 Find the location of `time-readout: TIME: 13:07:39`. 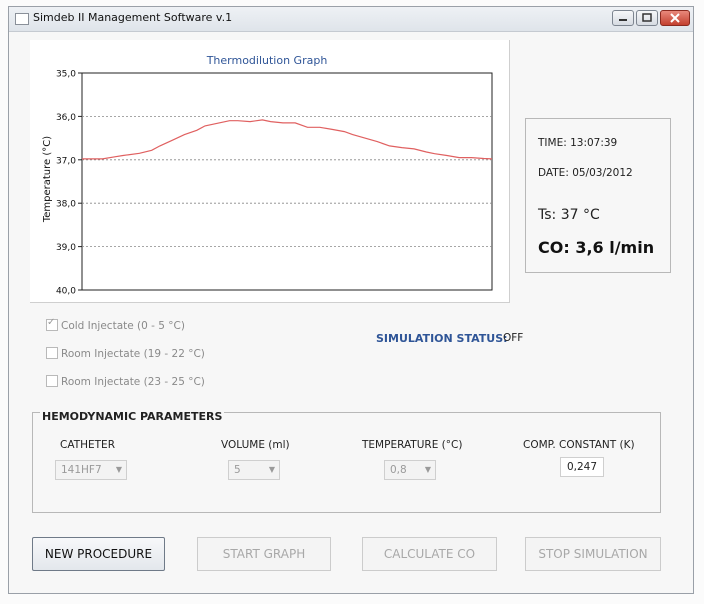

time-readout: TIME: 13:07:39 is located at coordinates (578, 143).